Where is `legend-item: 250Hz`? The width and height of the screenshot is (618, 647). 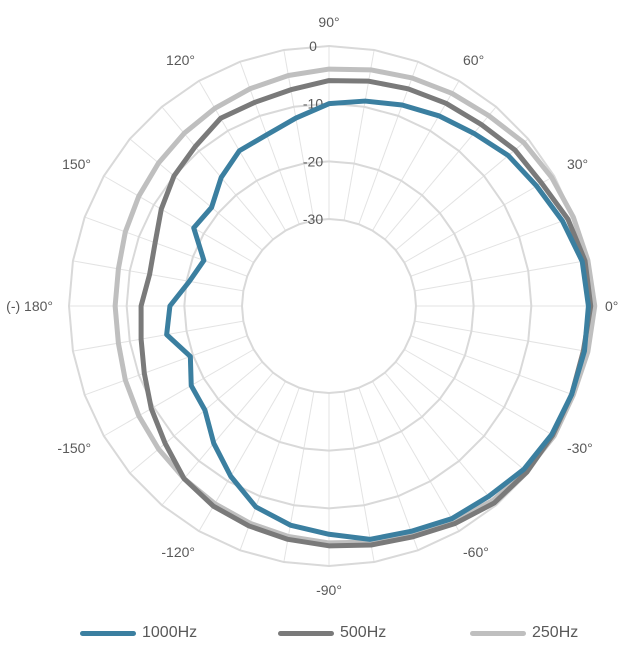
legend-item: 250Hz is located at coordinates (524, 633).